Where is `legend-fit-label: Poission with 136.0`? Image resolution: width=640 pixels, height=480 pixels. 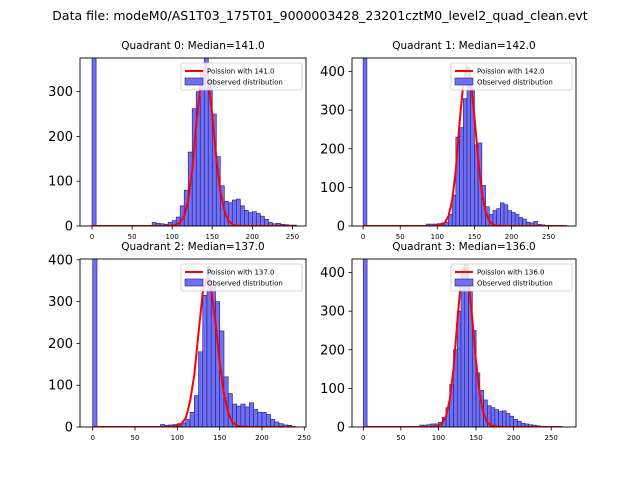
legend-fit-label: Poission with 136.0 is located at coordinates (511, 273).